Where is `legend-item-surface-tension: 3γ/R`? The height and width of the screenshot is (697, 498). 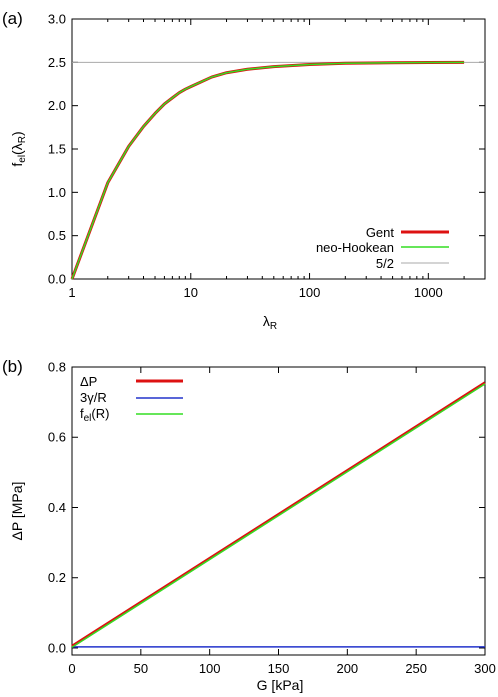
legend-item-surface-tension: 3γ/R is located at coordinates (131, 397).